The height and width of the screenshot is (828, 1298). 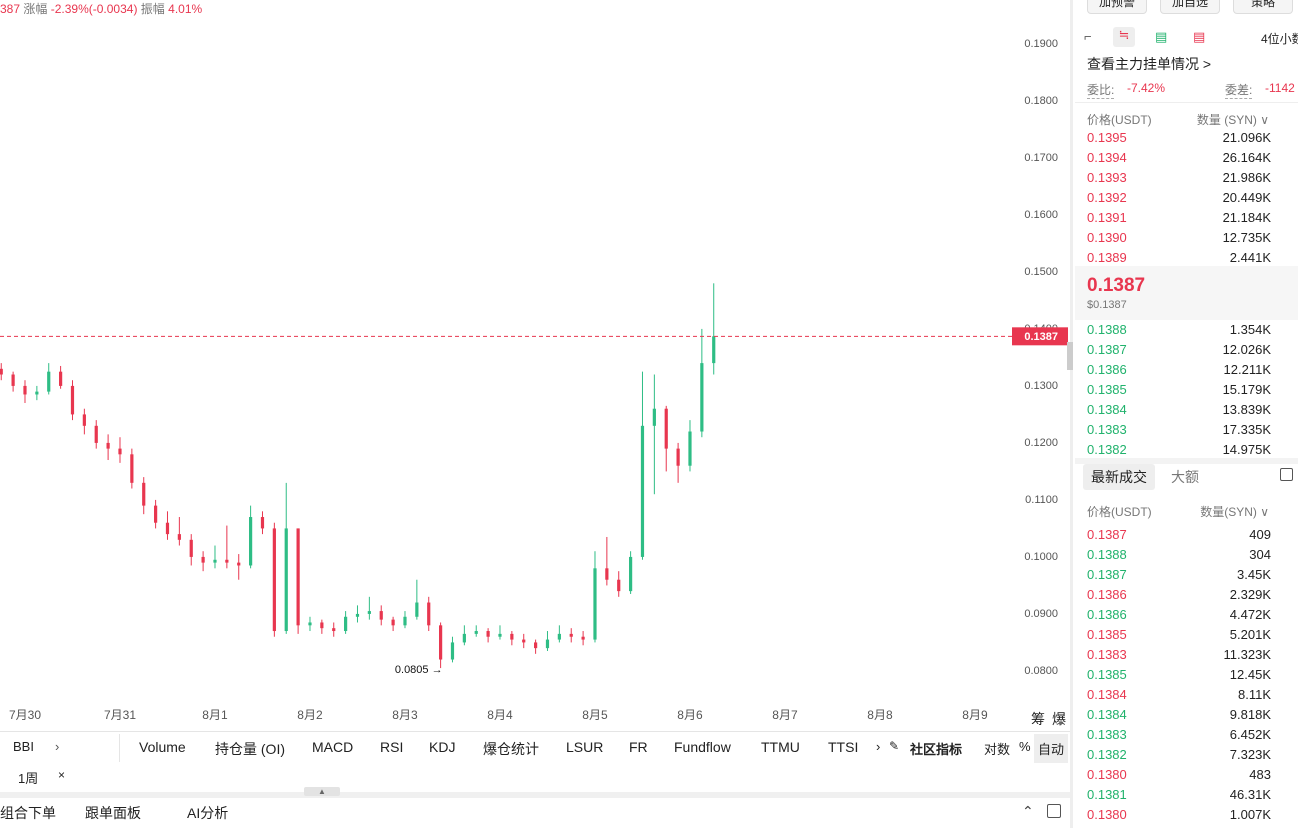 I want to click on collapse-handle: ▲, so click(x=322, y=791).